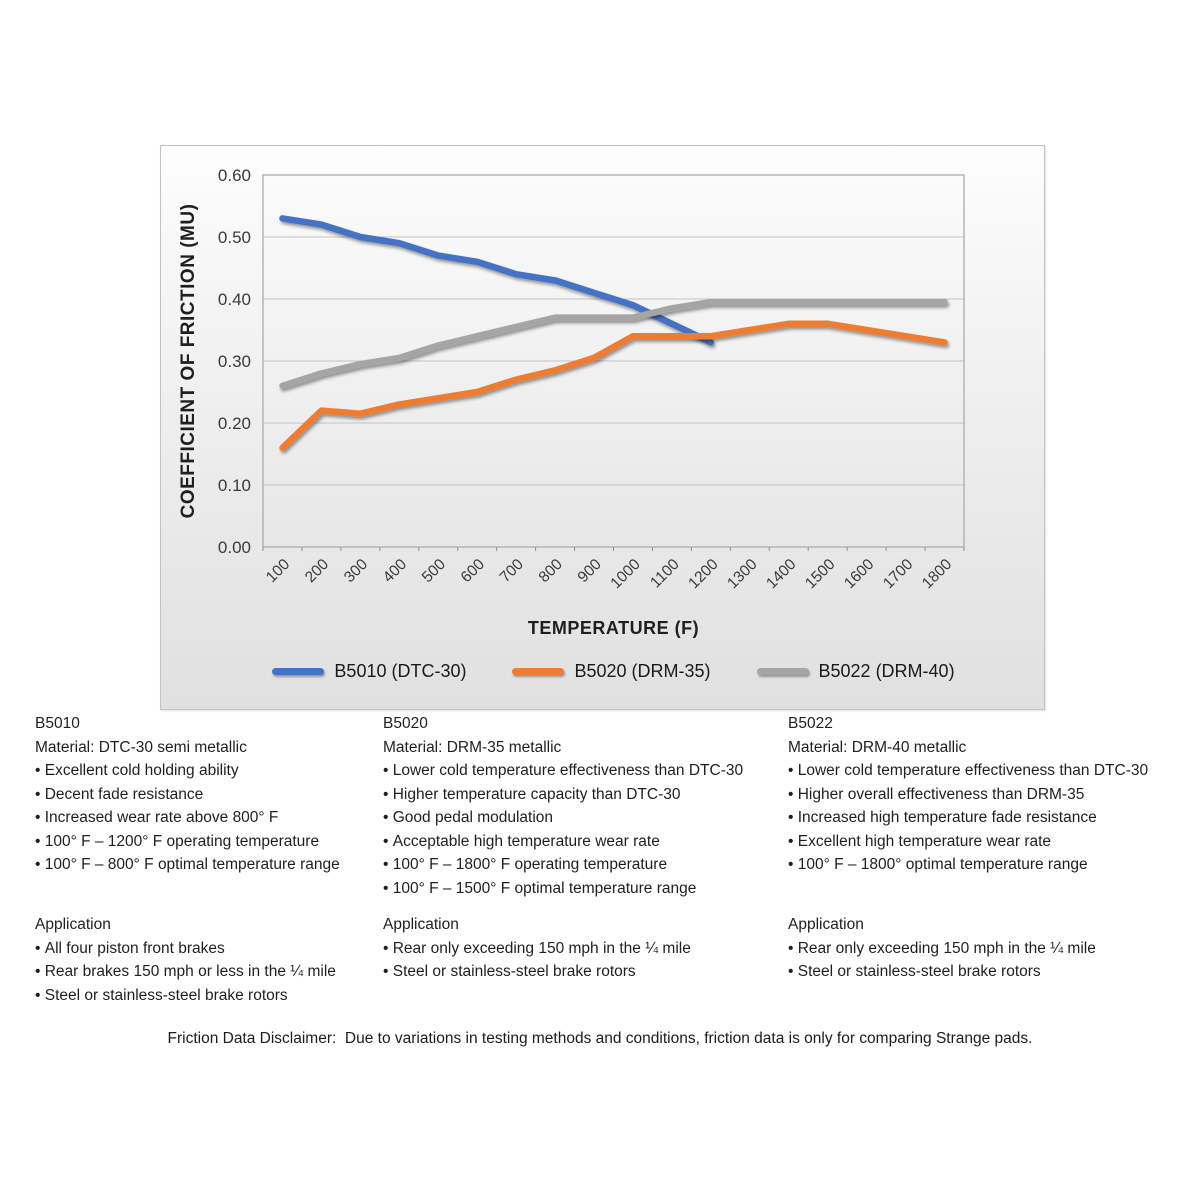 Image resolution: width=1200 pixels, height=1200 pixels. Describe the element at coordinates (642, 670) in the screenshot. I see `legend-label: B5020 (DRM-35)` at that location.